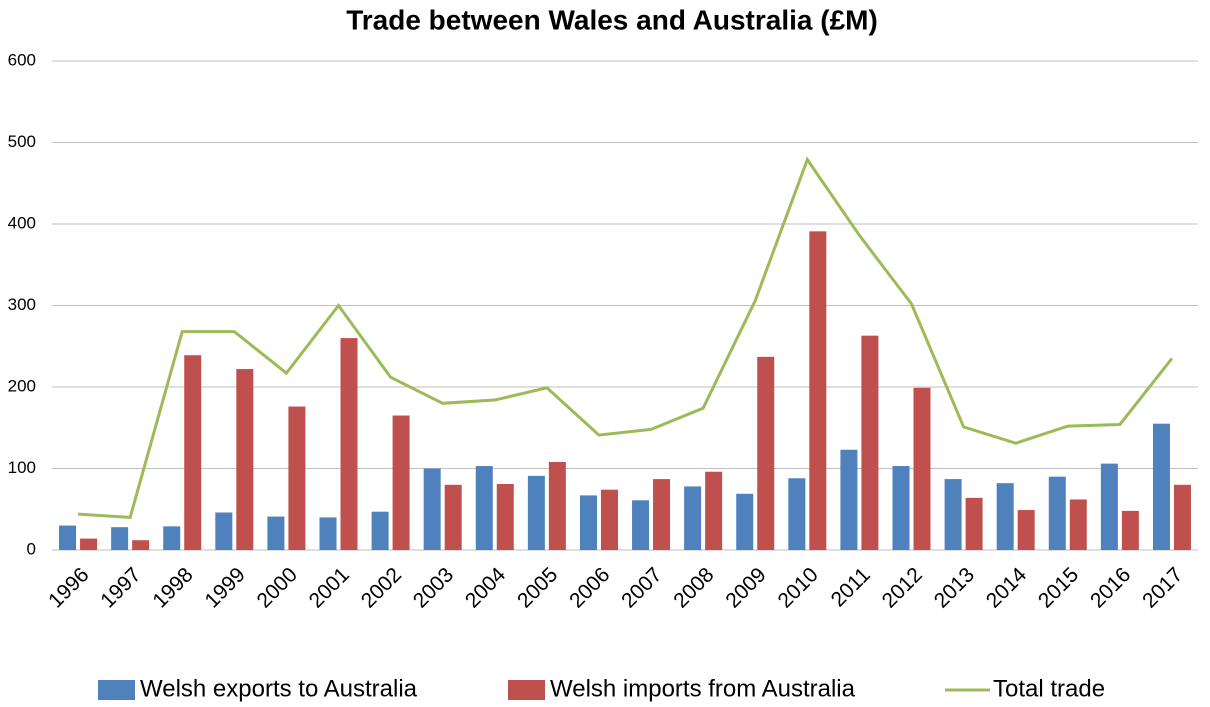 The height and width of the screenshot is (707, 1210). Describe the element at coordinates (433, 587) in the screenshot. I see `x-tick-label: 2003` at that location.